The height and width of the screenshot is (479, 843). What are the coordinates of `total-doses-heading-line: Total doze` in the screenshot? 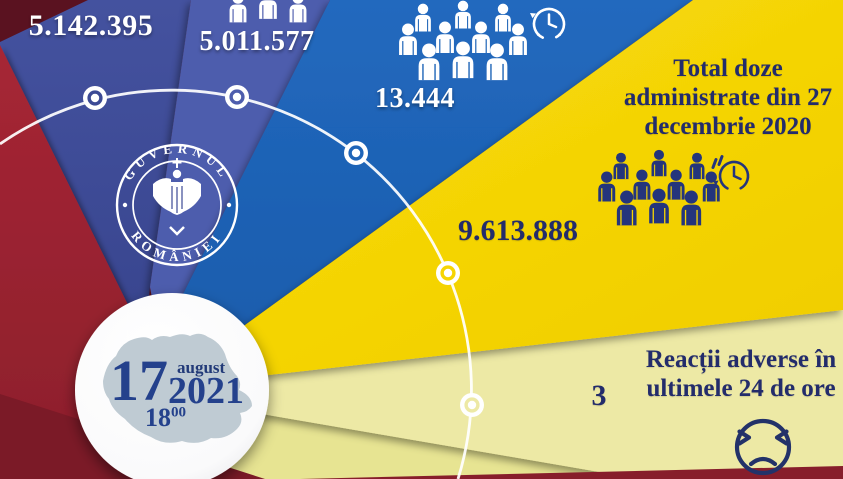 It's located at (728, 68).